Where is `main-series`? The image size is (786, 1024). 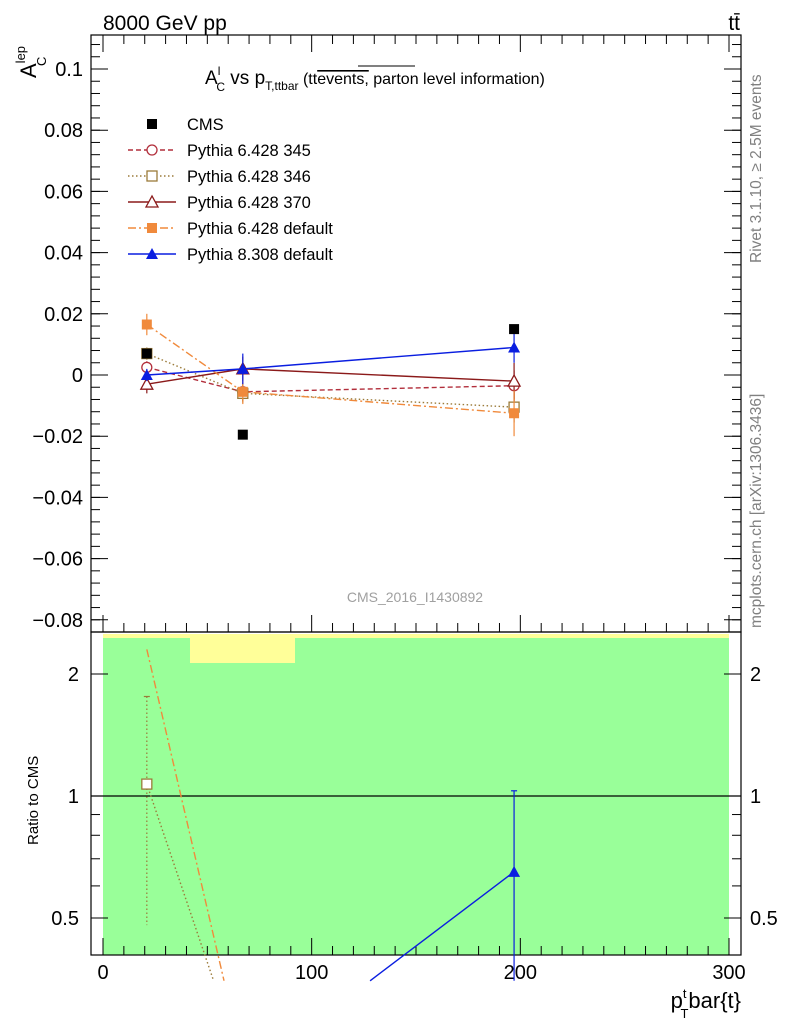
main-series is located at coordinates (330, 376).